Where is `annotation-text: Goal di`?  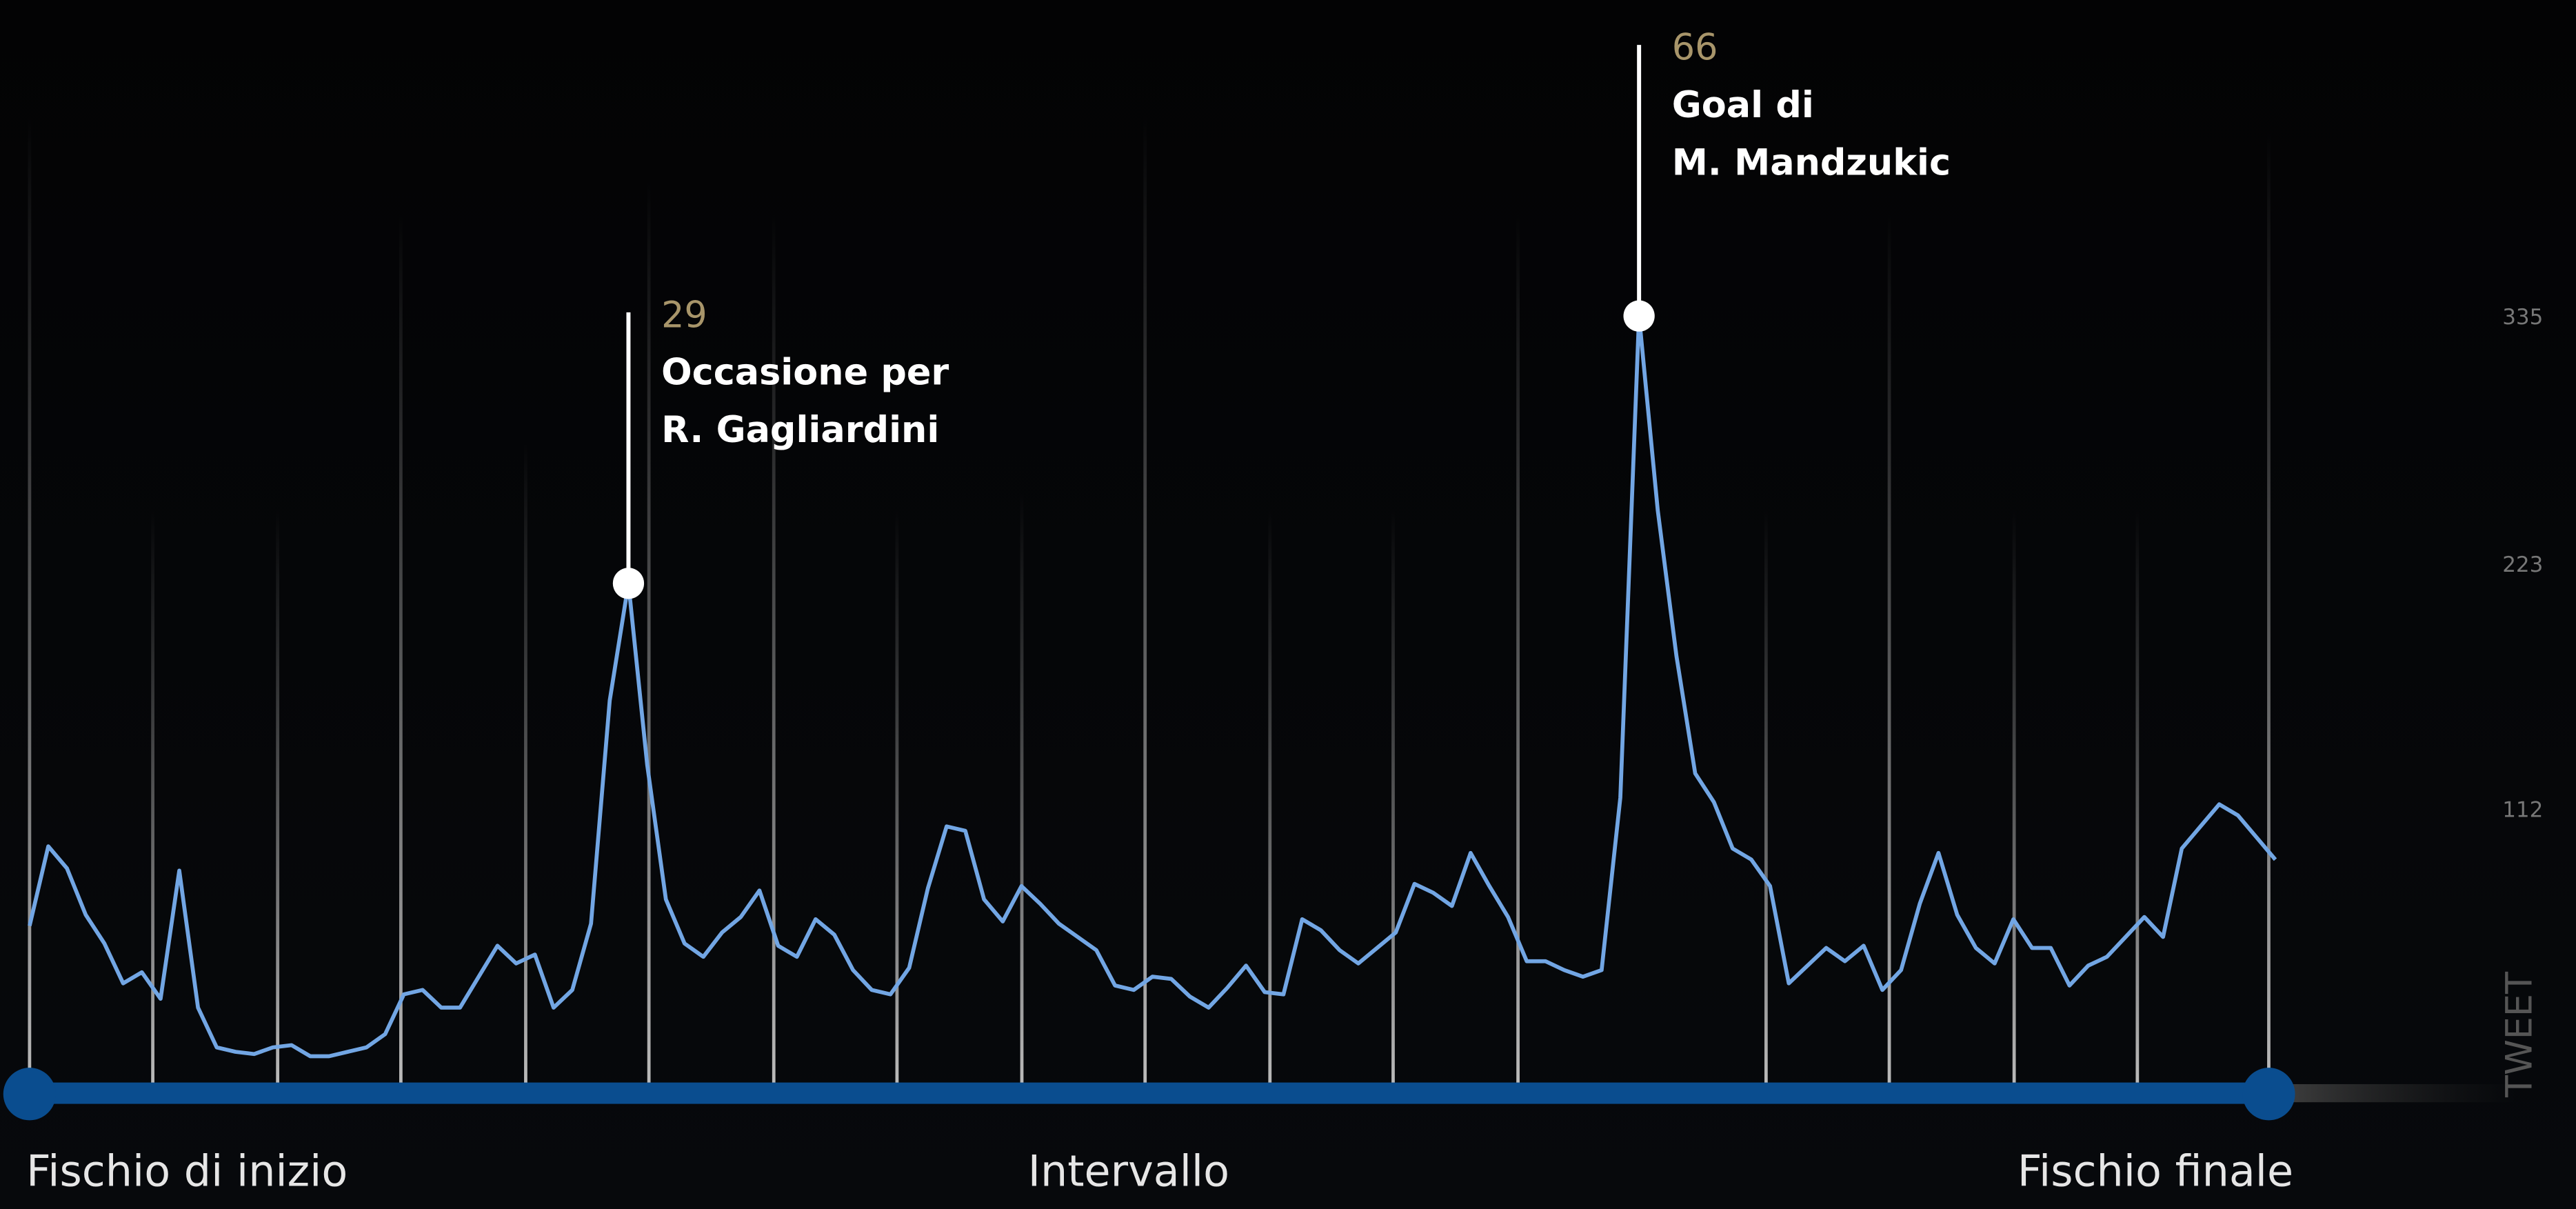
annotation-text: Goal di is located at coordinates (1743, 105).